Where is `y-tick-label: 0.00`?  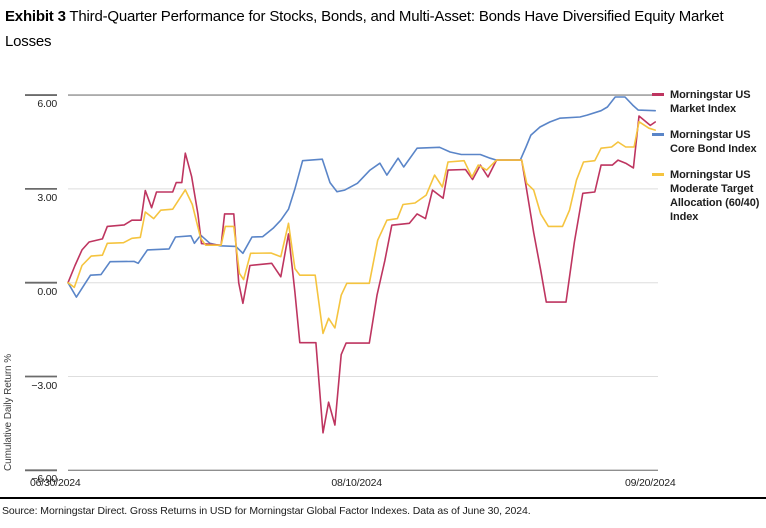
y-tick-label: 0.00 is located at coordinates (47, 291).